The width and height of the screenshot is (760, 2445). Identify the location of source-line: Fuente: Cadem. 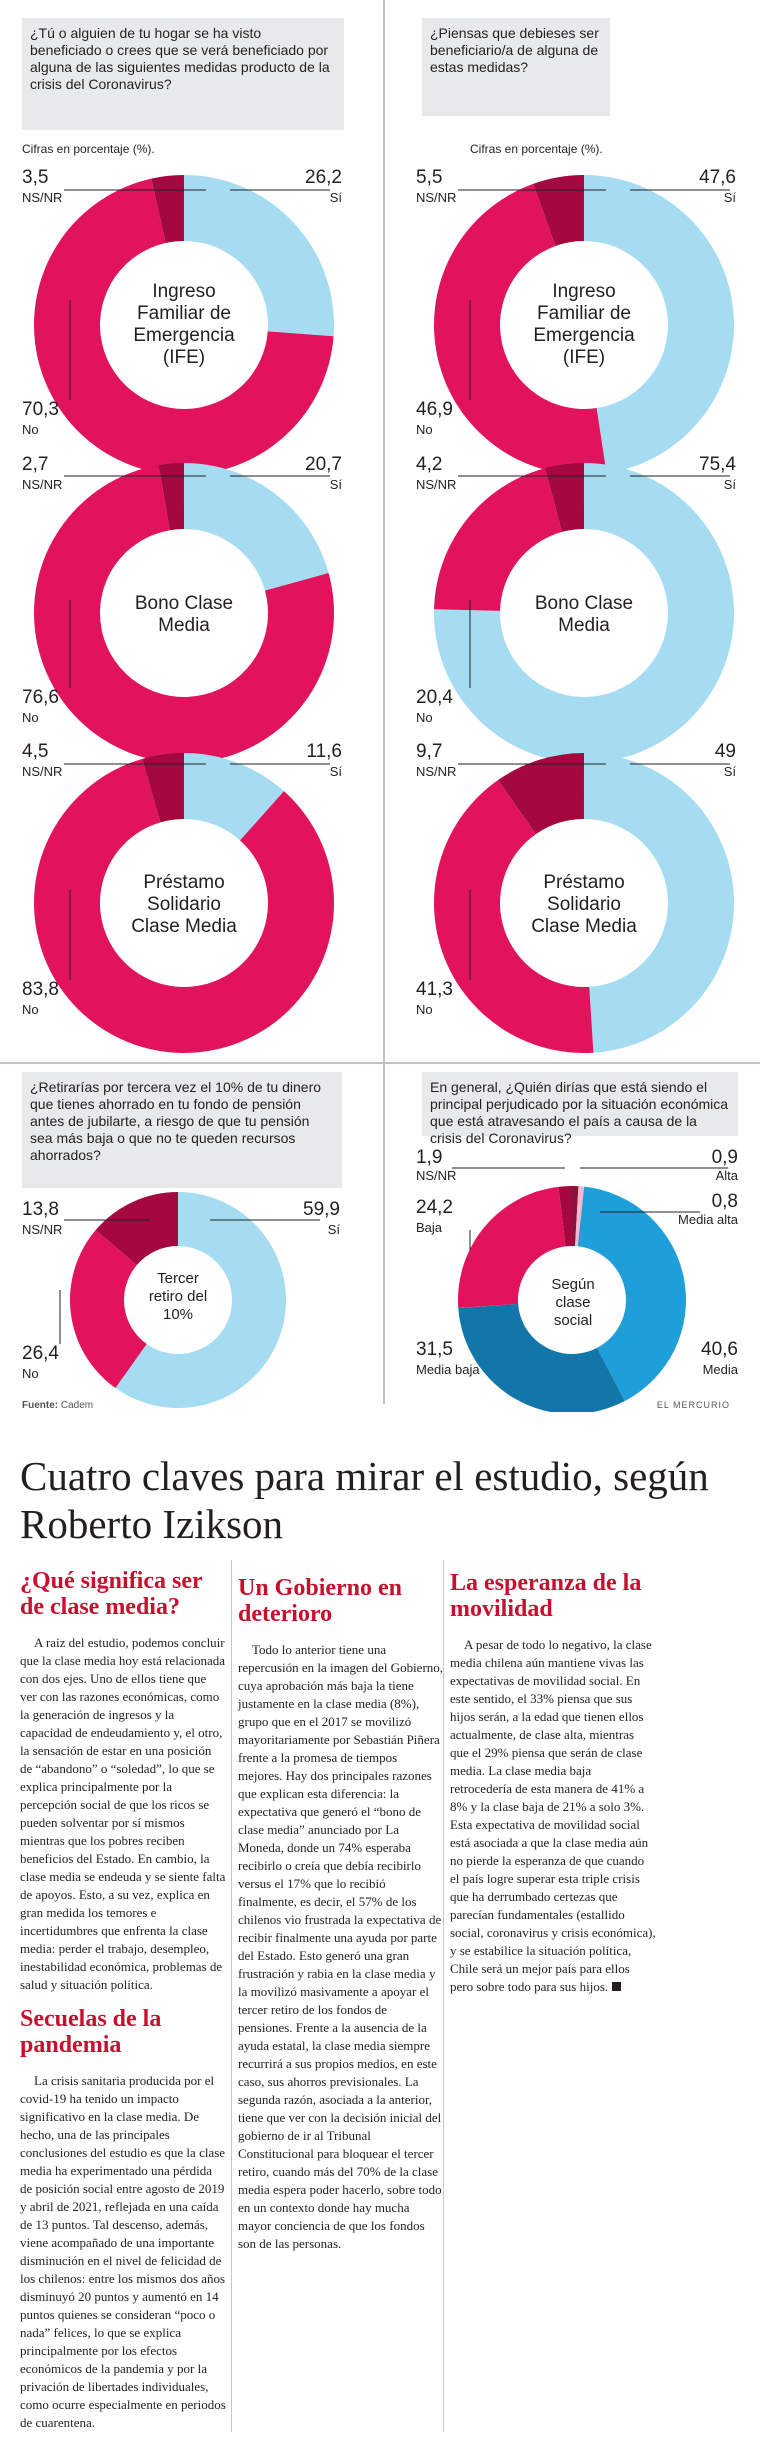
(57, 1405).